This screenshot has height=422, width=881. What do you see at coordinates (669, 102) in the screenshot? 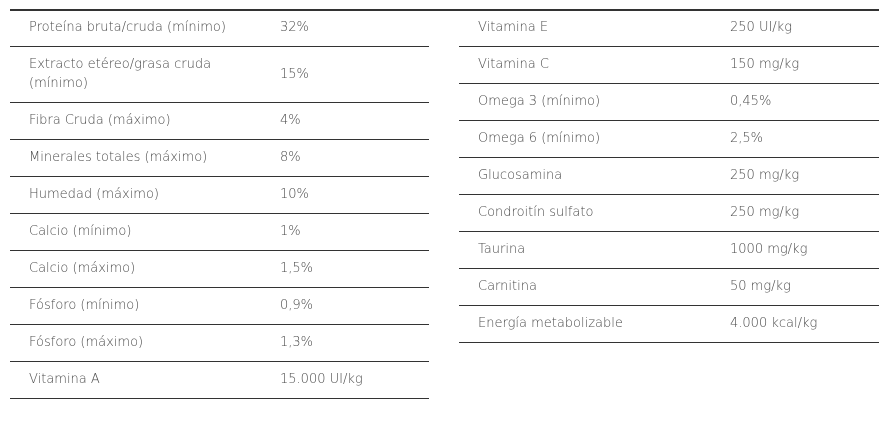
I see `table-row: Omega 3 (mínimo) 0,45%` at bounding box center [669, 102].